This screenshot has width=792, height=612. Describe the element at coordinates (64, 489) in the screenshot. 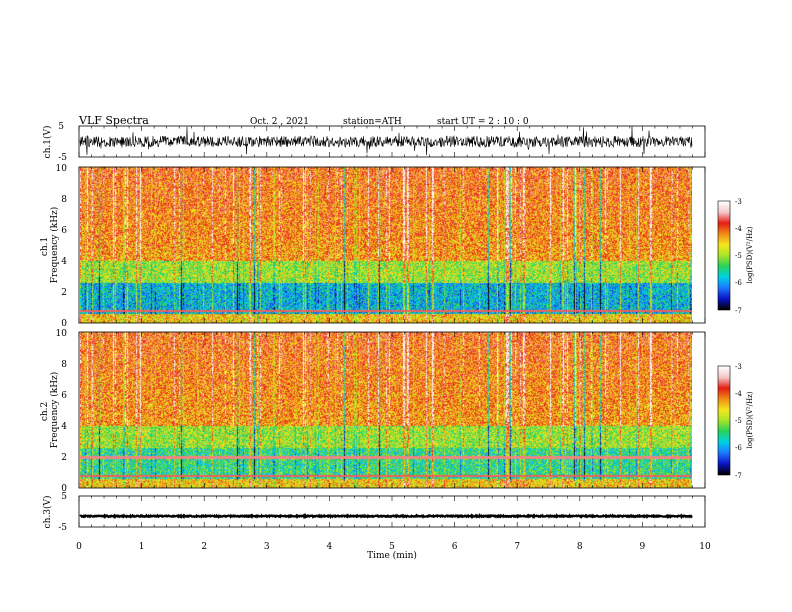

I see `ch2-freq-tick-0: 0` at that location.